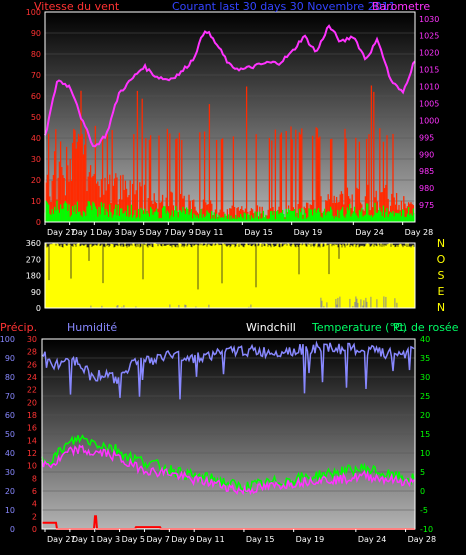  Describe the element at coordinates (429, 53) in the screenshot. I see `baro-y-tick-label: 1020` at that location.